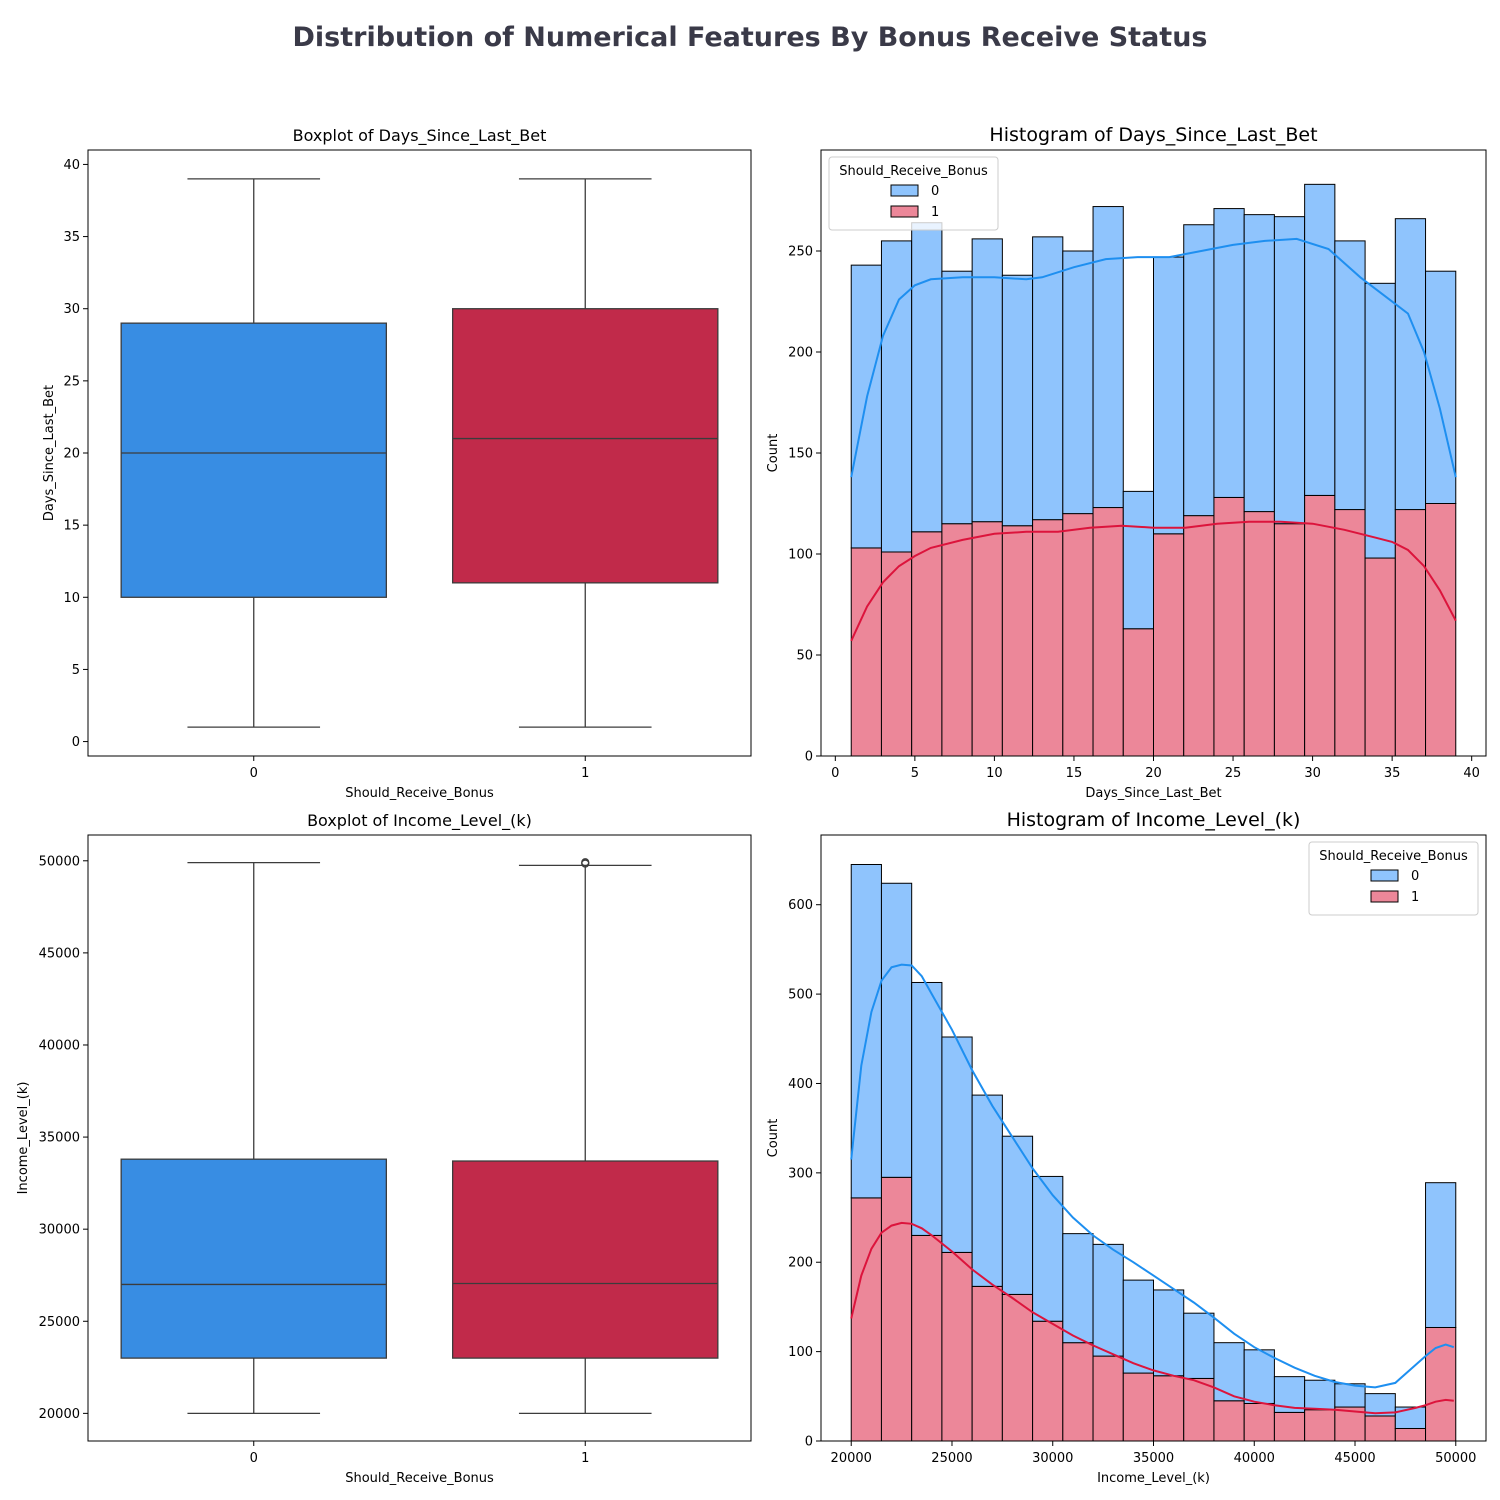 The width and height of the screenshot is (1500, 1500). Describe the element at coordinates (851, 1458) in the screenshot. I see `x-tick-label: 20000` at that location.